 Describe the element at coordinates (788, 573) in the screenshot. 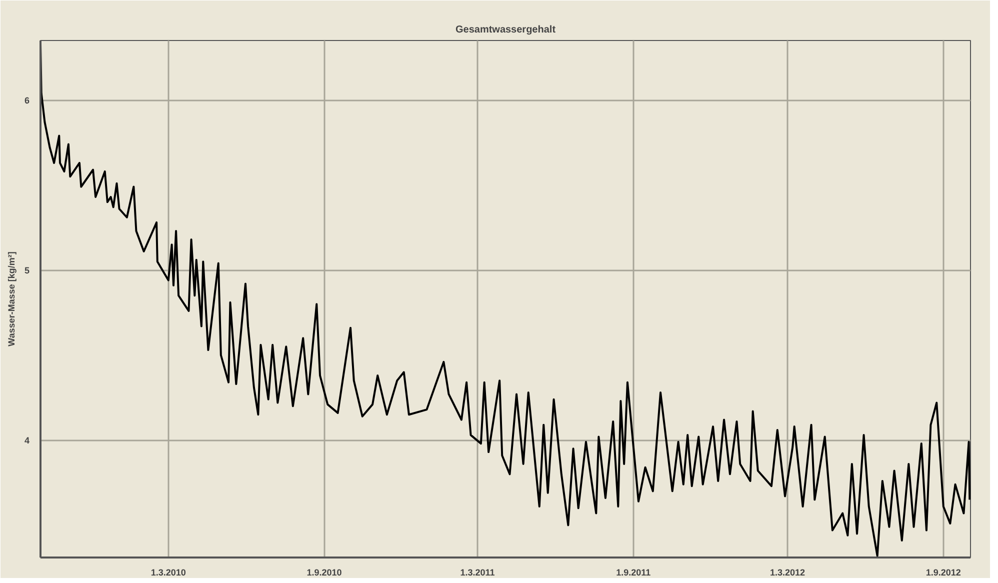

I see `x-tick-label: 1.3.2012` at that location.